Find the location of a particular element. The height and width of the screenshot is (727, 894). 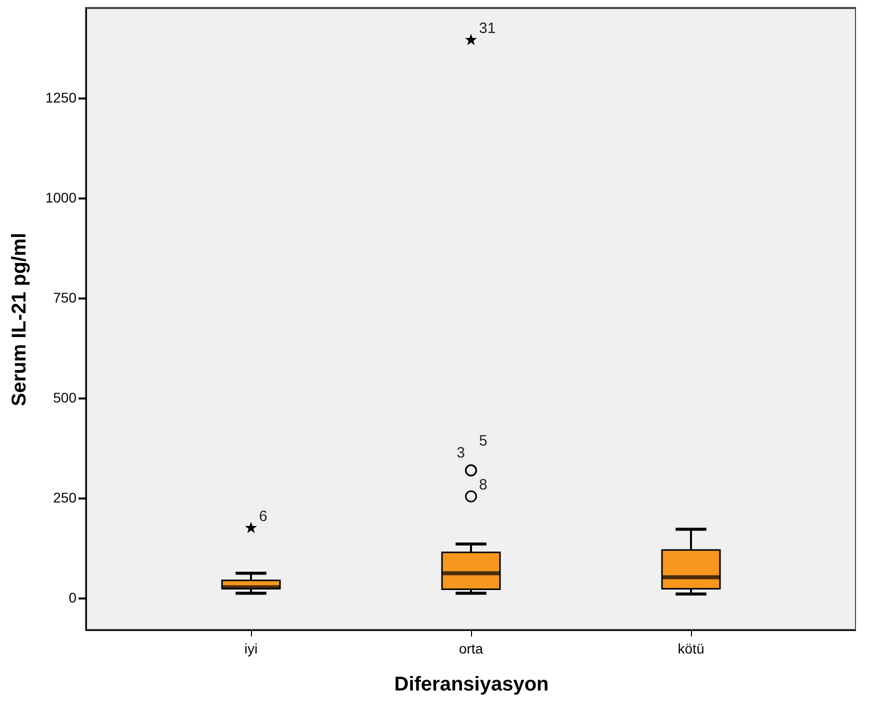

y-tick-label: 750 is located at coordinates (65, 298).